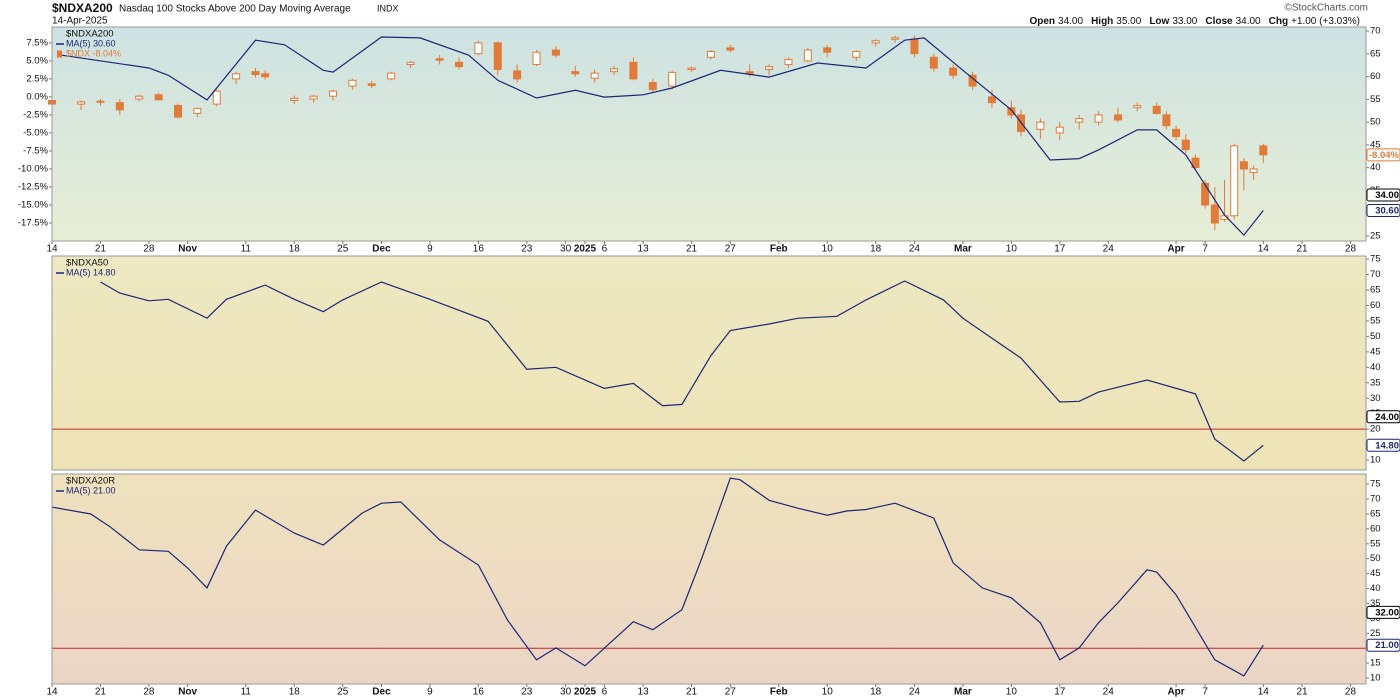 The image size is (1400, 700). What do you see at coordinates (91, 272) in the screenshot?
I see `legend-label: MA(5) 14.80` at bounding box center [91, 272].